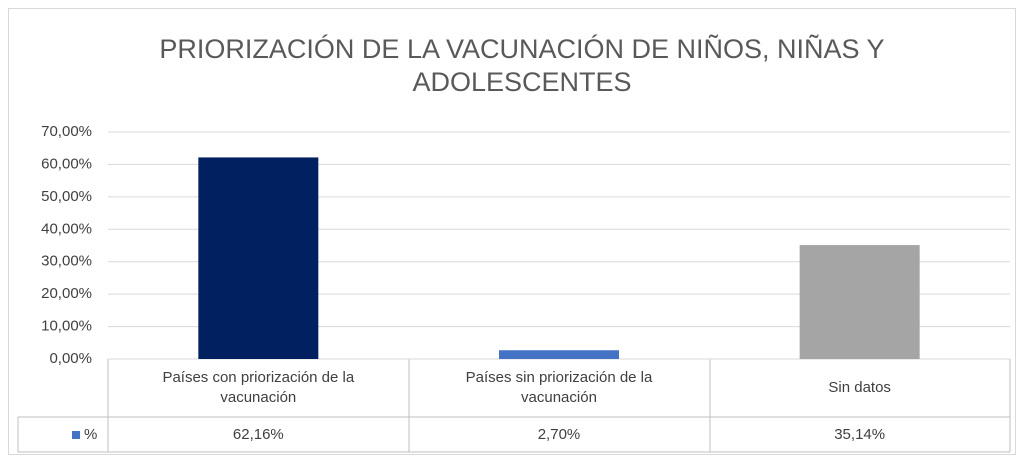 This screenshot has width=1024, height=463. Describe the element at coordinates (859, 434) in the screenshot. I see `data-table-value: 35,14%` at that location.